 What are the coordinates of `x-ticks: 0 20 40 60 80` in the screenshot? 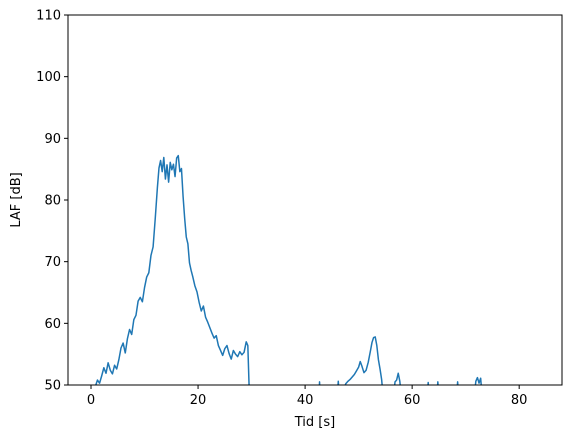 It's located at (307, 396).